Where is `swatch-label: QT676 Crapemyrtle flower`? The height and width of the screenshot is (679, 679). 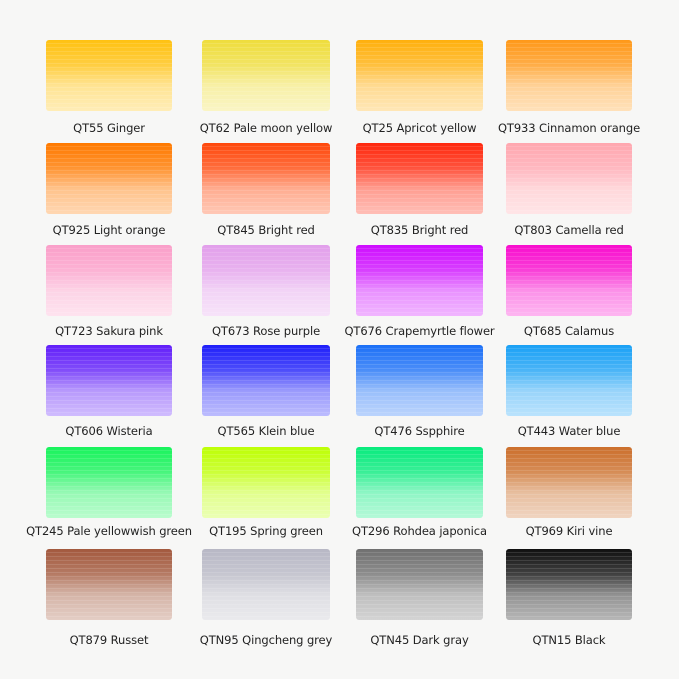
swatch-label: QT676 Crapemyrtle flower is located at coordinates (419, 331).